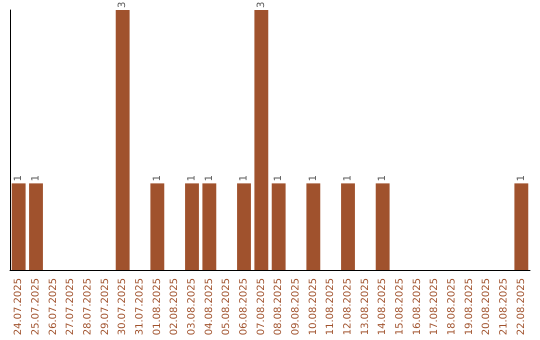 This screenshot has width=540, height=340. Describe the element at coordinates (140, 307) in the screenshot. I see `x-tick-label: 31.07.2025` at that location.